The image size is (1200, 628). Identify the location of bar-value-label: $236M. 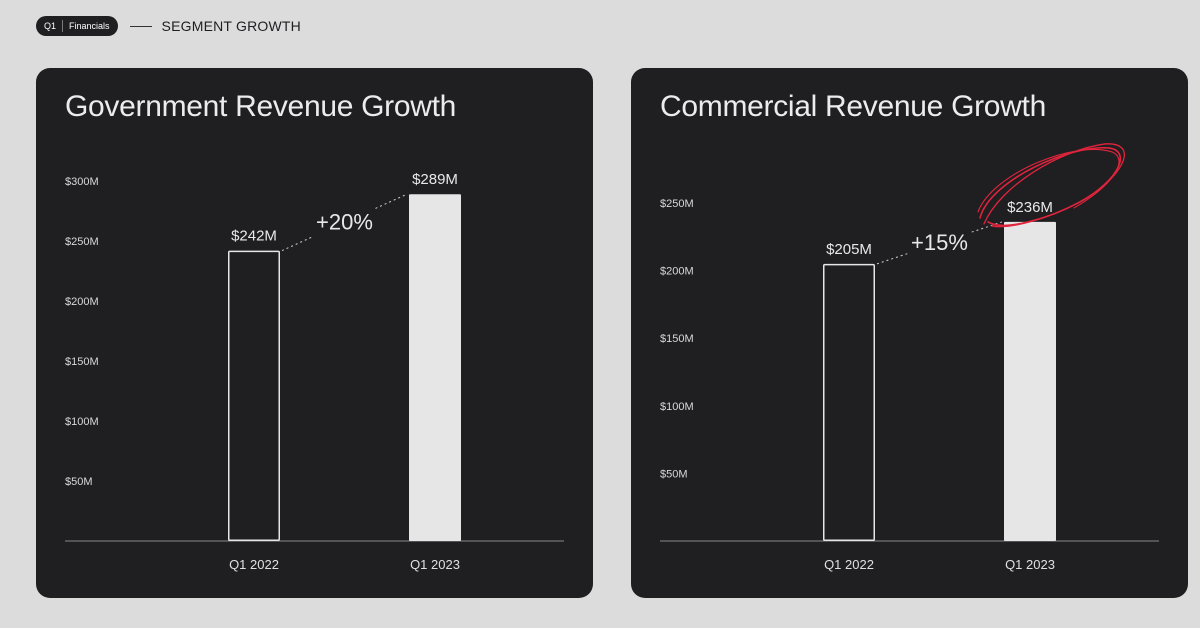
(1030, 207).